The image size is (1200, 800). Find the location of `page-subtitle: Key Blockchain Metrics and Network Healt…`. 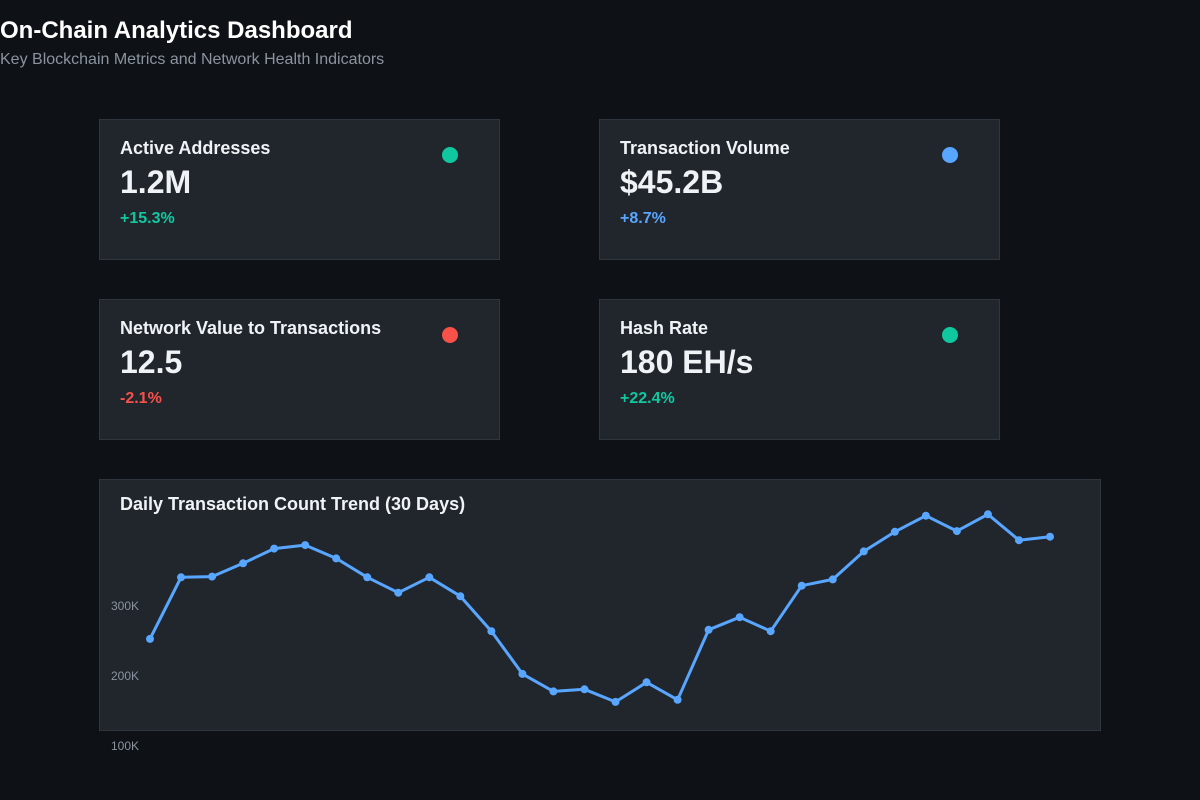

page-subtitle: Key Blockchain Metrics and Network Healt… is located at coordinates (192, 59).